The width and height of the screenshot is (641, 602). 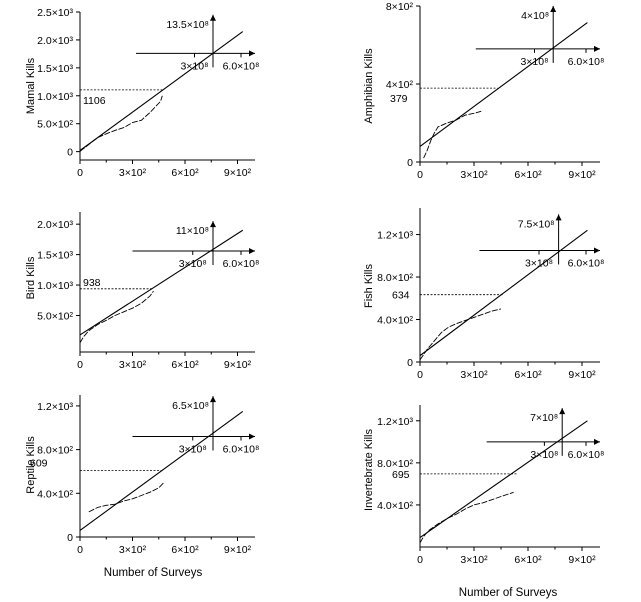 What do you see at coordinates (192, 231) in the screenshot?
I see `inset-top-label: 11×10⁸` at bounding box center [192, 231].